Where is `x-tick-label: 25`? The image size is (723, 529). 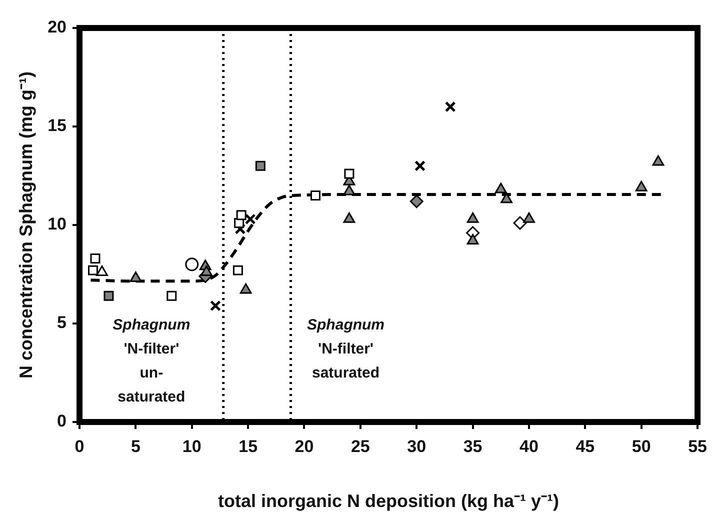 x-tick-label: 25 is located at coordinates (360, 446).